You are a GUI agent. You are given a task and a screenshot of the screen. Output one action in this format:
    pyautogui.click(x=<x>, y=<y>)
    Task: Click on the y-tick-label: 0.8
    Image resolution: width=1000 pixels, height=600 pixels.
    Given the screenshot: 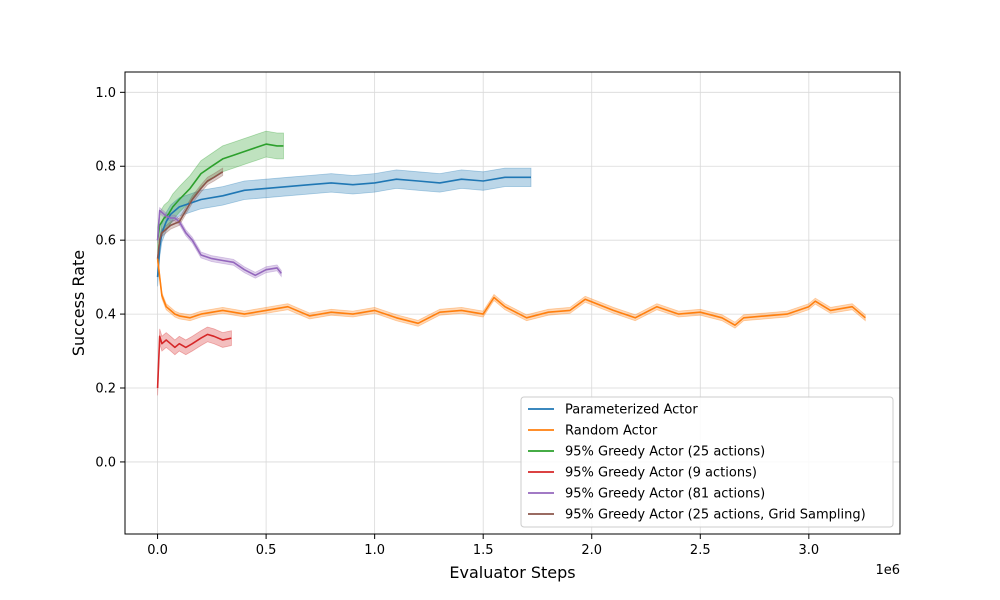 What is the action you would take?
    pyautogui.click(x=105, y=167)
    